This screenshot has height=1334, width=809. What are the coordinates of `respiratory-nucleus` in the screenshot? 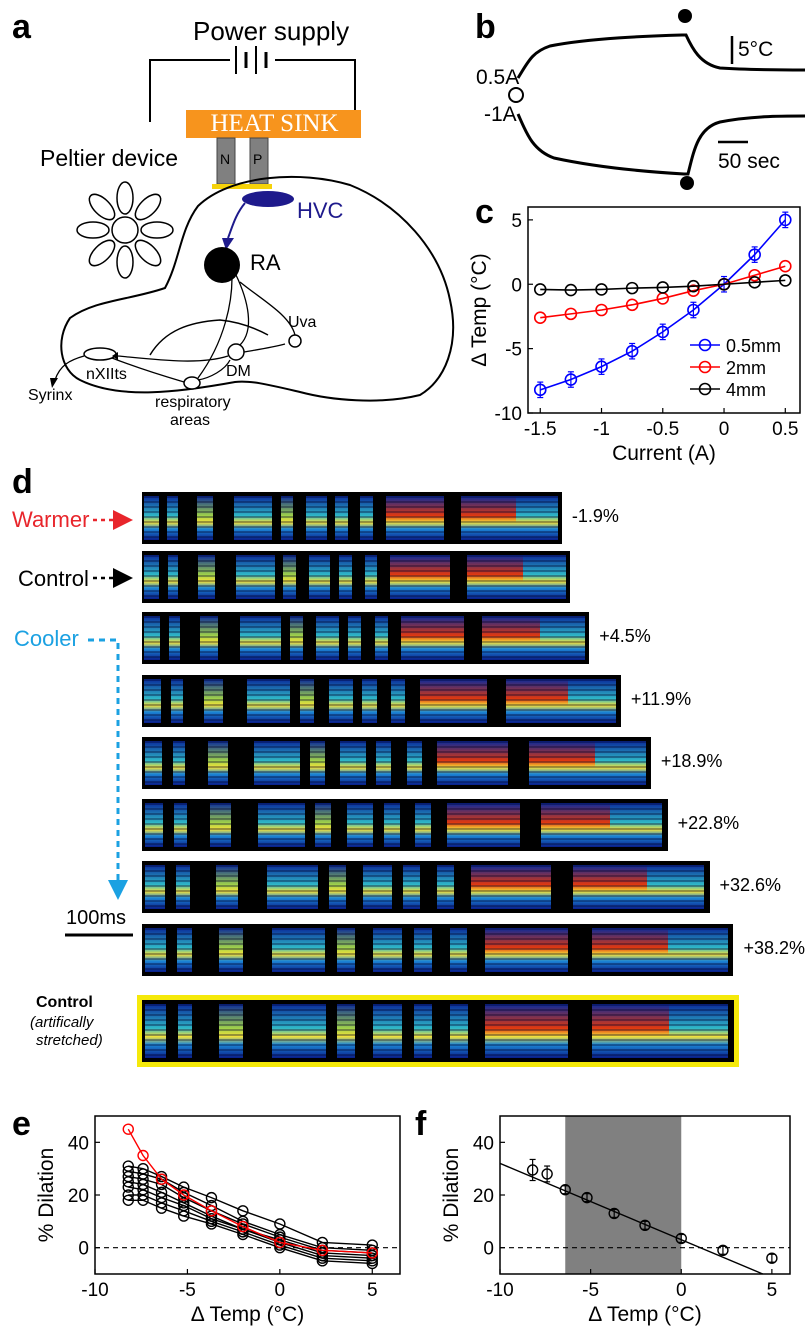 It's located at (192, 383).